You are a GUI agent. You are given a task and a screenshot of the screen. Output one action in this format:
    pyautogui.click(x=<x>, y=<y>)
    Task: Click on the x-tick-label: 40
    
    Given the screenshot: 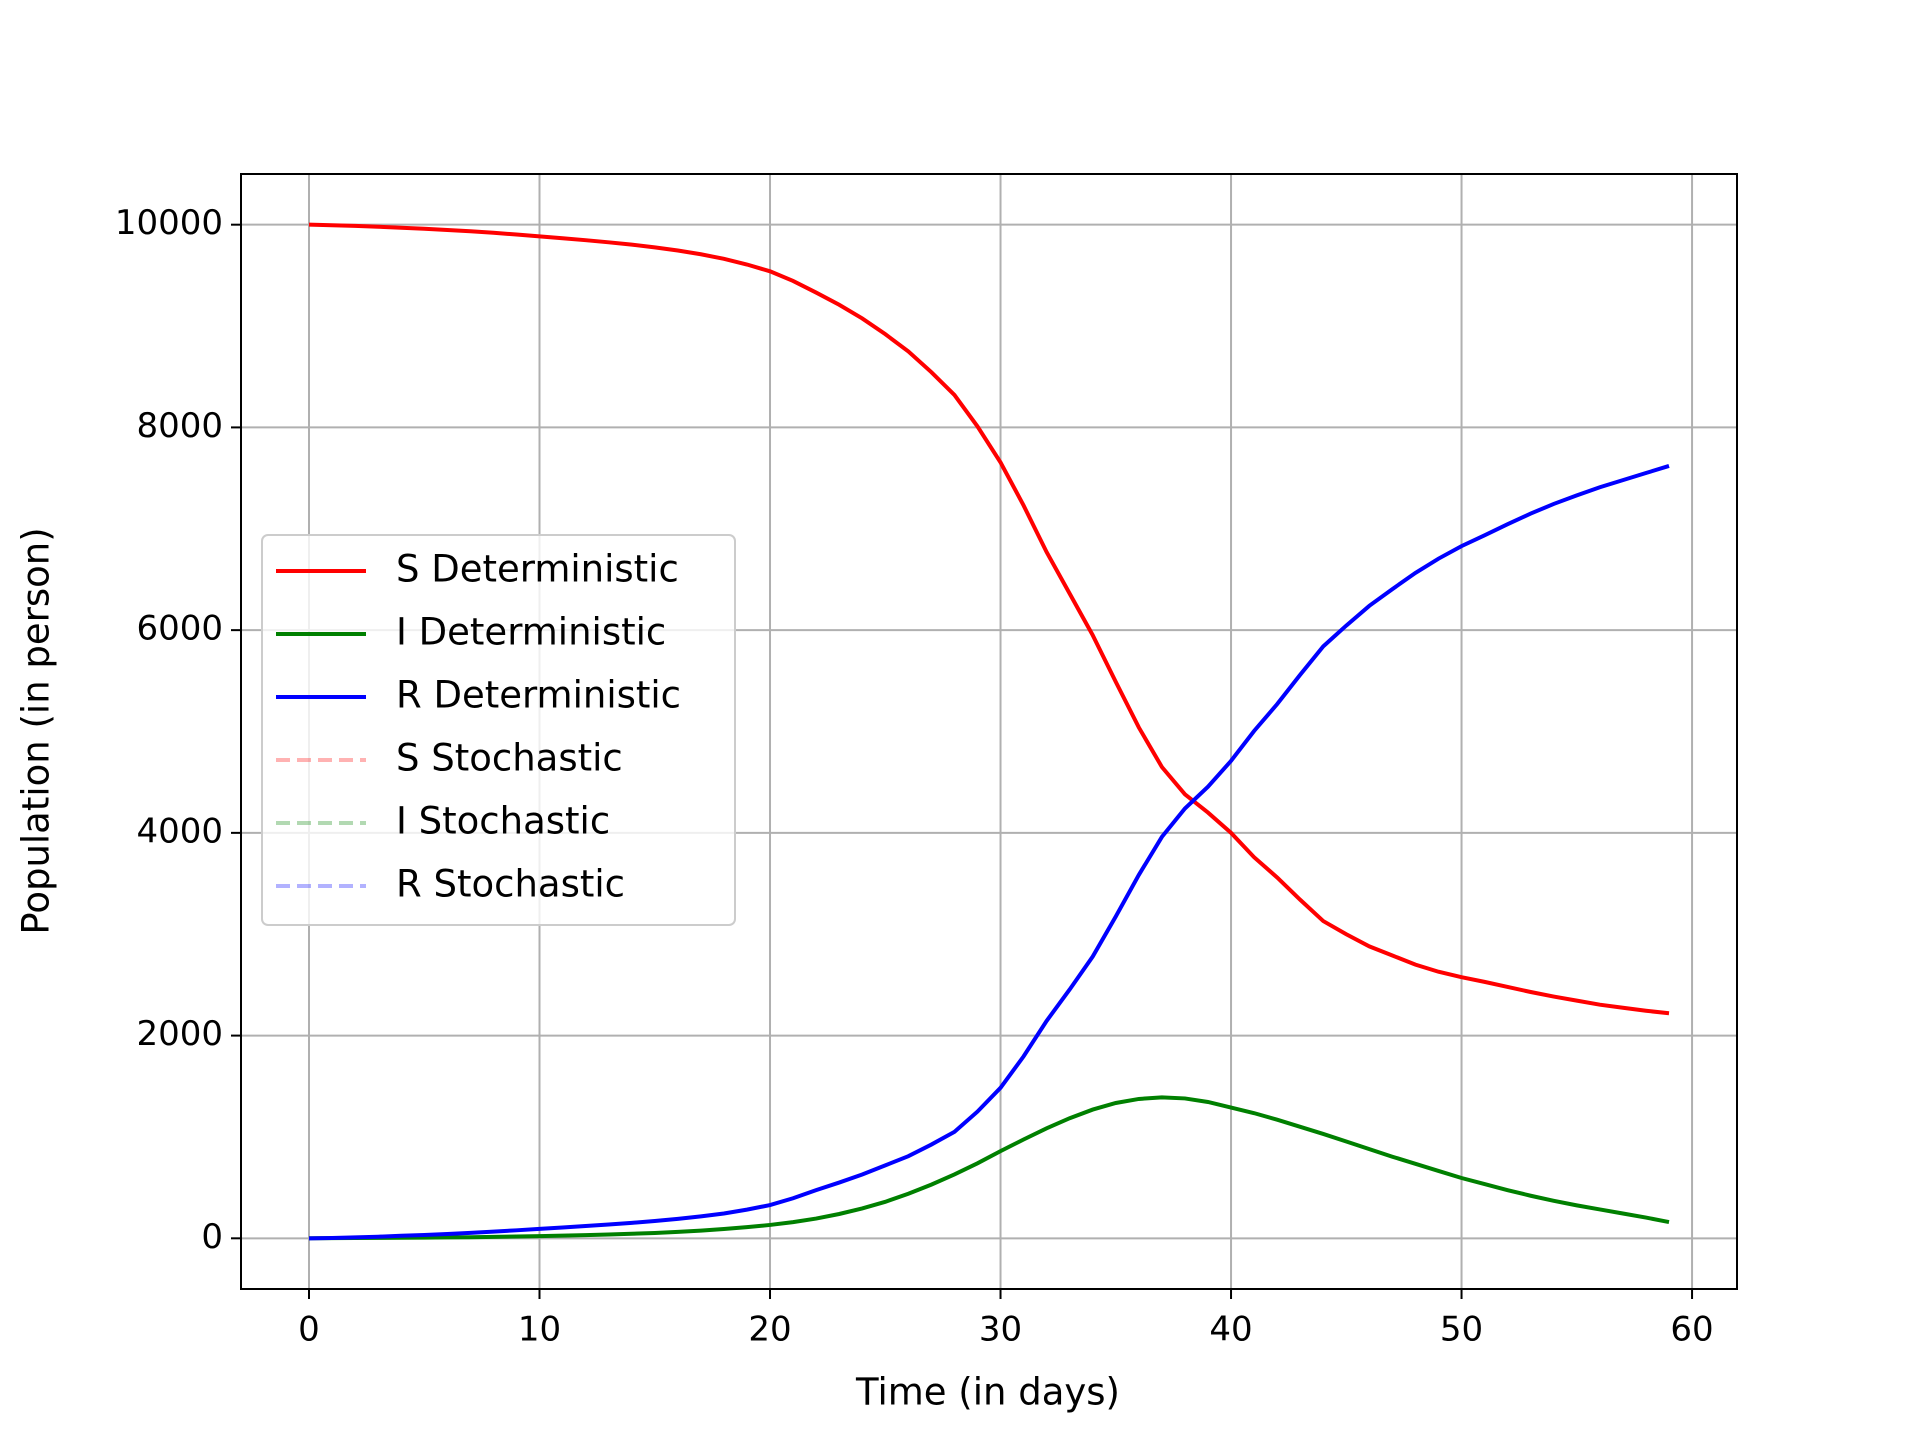 What is the action you would take?
    pyautogui.click(x=1230, y=1330)
    